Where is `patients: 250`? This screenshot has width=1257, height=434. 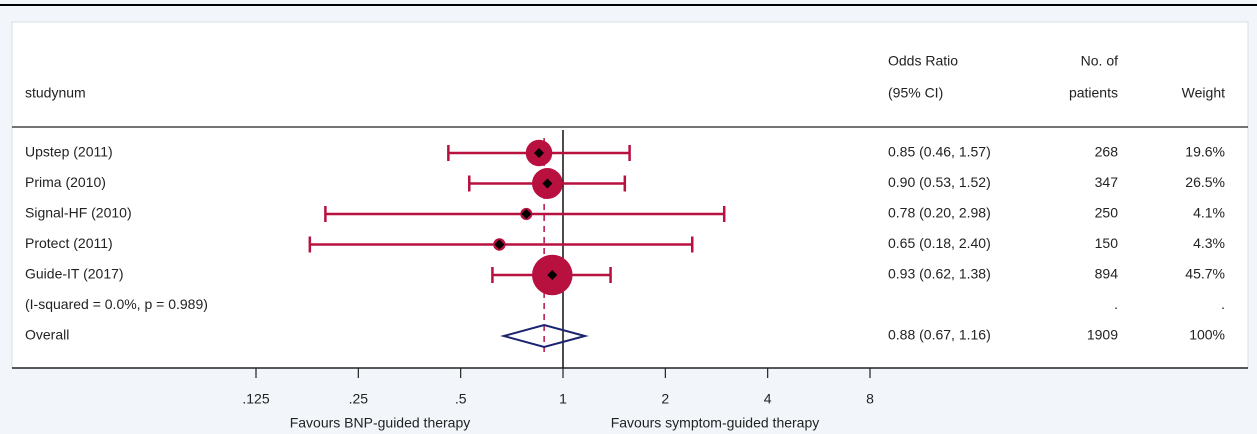
patients: 250 is located at coordinates (1107, 213).